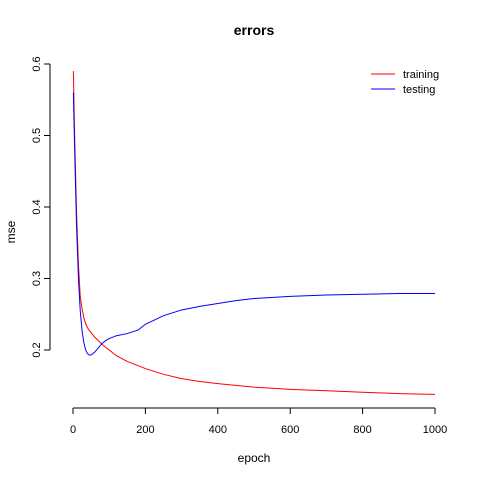  What do you see at coordinates (419, 90) in the screenshot?
I see `legend-label-testing: testing` at bounding box center [419, 90].